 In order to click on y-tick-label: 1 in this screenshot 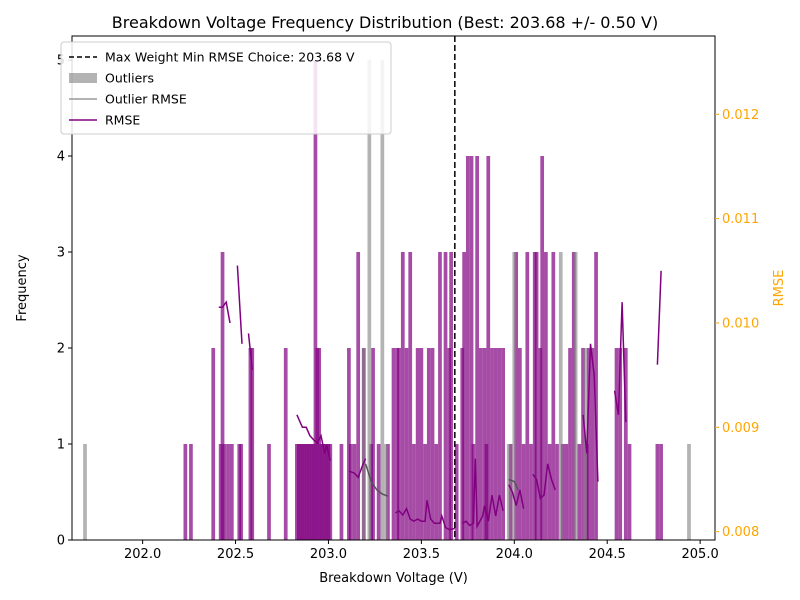, I will do `click(61, 445)`.